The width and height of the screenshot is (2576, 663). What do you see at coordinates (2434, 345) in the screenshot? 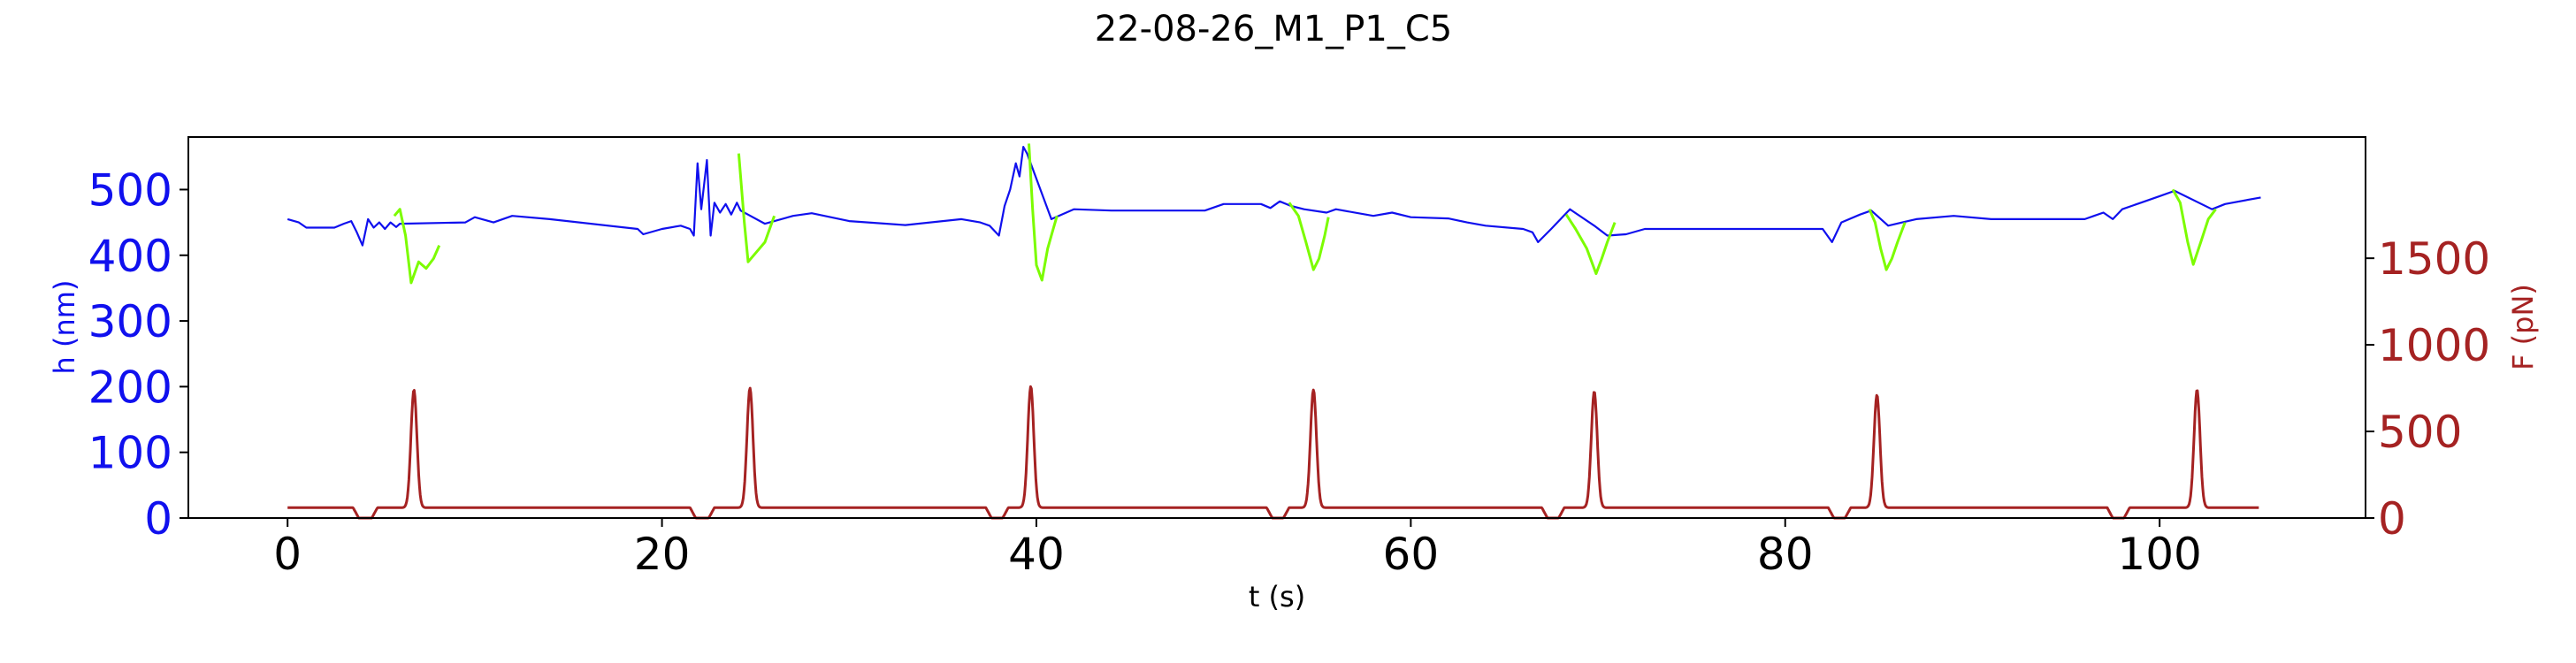
I see `y-tick-label-right: 1000` at bounding box center [2434, 345].